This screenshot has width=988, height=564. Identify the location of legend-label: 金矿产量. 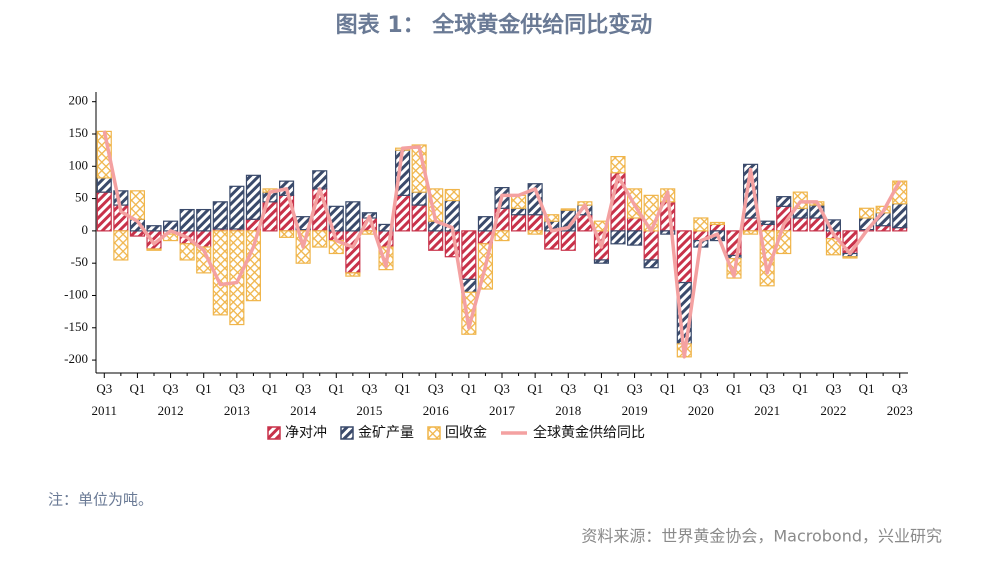
(386, 433).